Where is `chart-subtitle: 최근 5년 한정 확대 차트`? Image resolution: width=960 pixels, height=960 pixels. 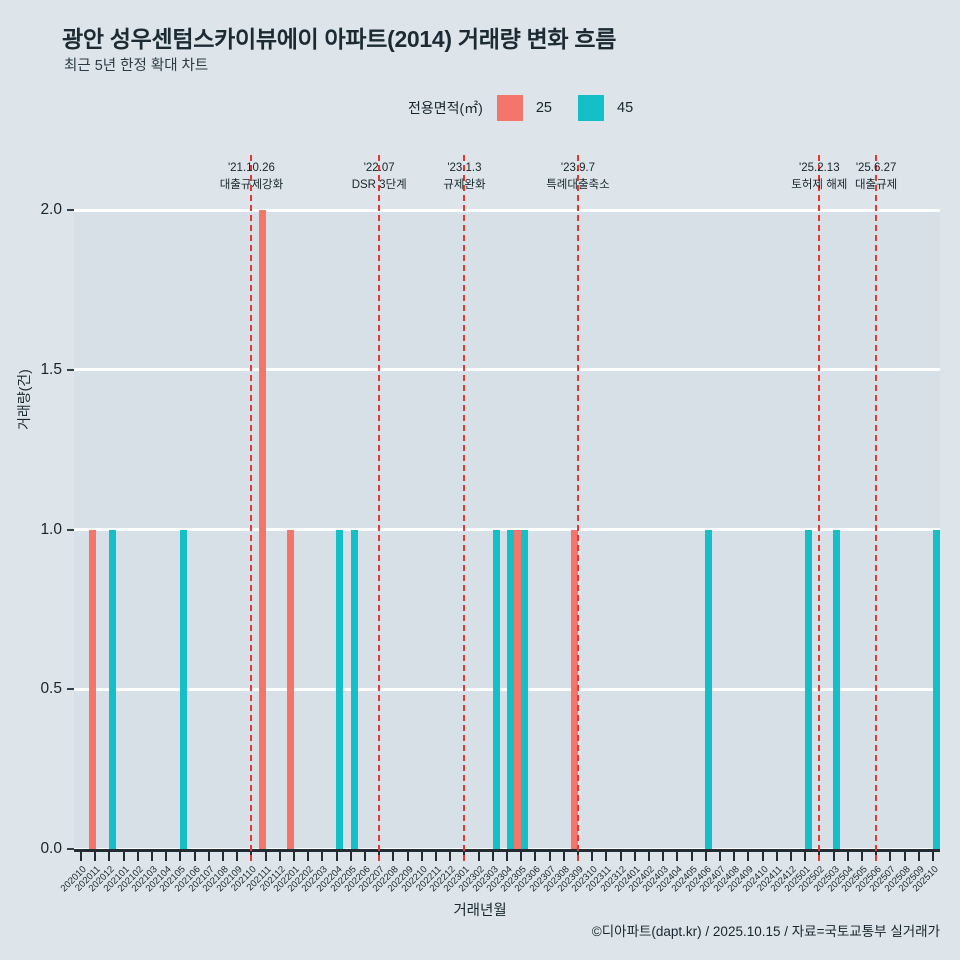
chart-subtitle: 최근 5년 한정 확대 차트 is located at coordinates (136, 66).